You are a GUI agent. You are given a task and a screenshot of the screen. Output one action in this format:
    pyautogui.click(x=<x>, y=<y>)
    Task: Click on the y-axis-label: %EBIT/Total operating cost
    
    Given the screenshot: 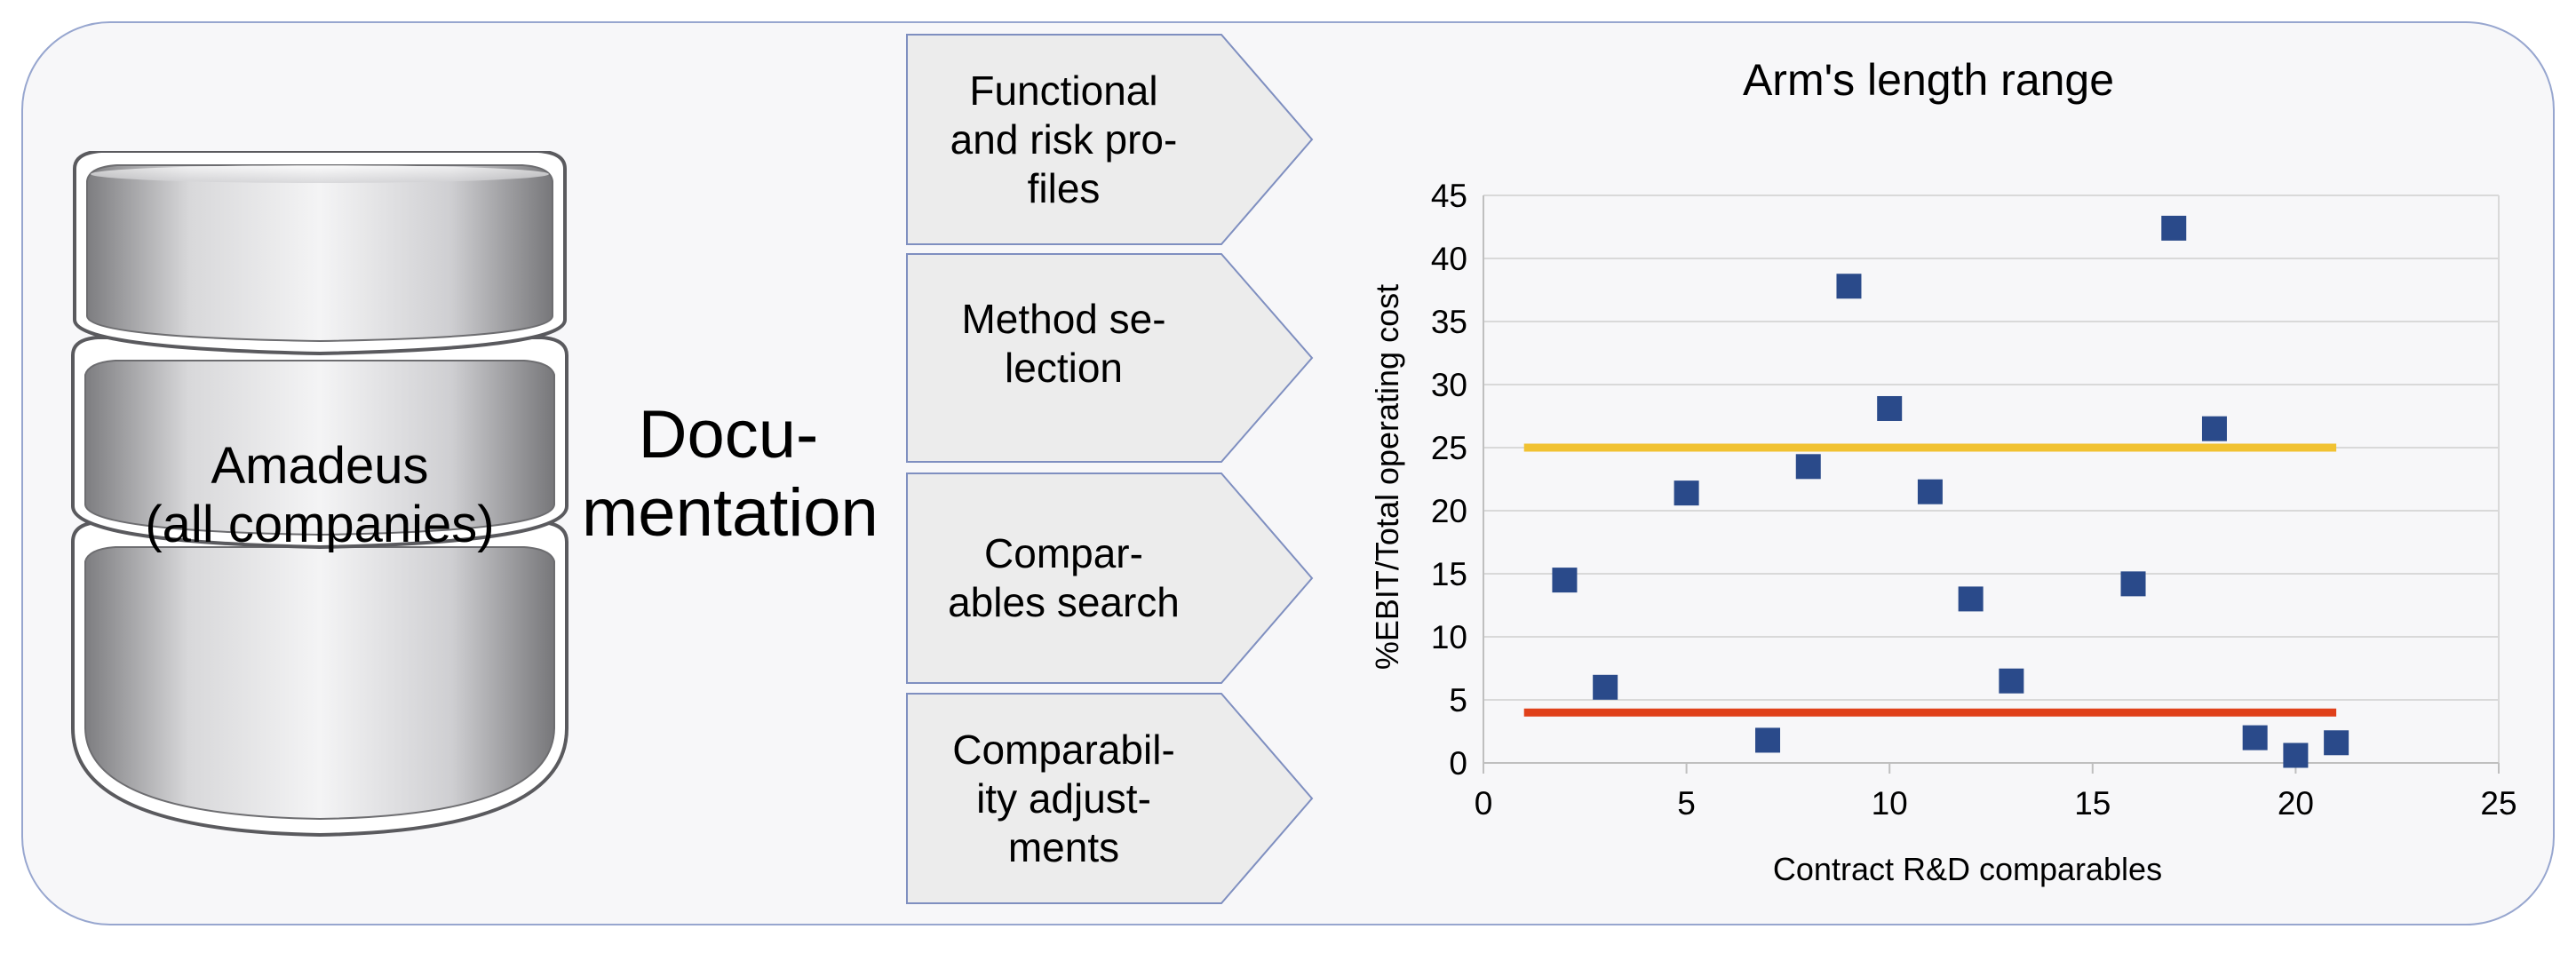 What is the action you would take?
    pyautogui.click(x=1387, y=477)
    